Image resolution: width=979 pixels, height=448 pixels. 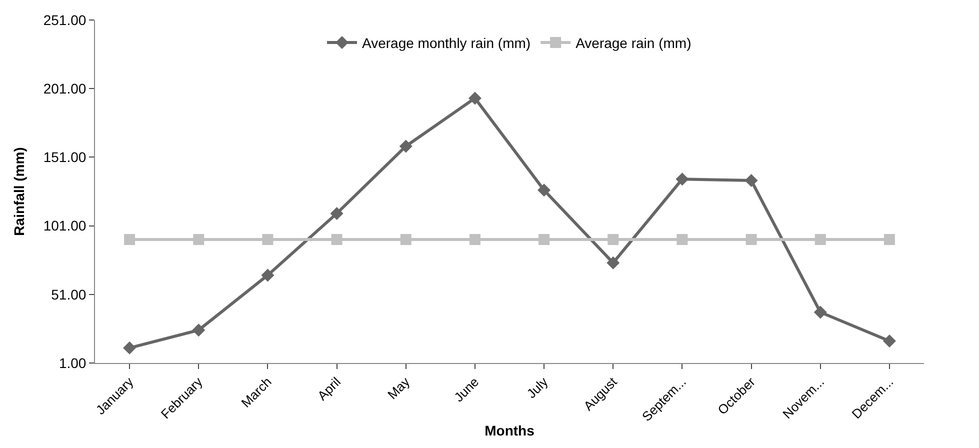 I want to click on y-tick-label: 1.00, so click(x=72, y=362).